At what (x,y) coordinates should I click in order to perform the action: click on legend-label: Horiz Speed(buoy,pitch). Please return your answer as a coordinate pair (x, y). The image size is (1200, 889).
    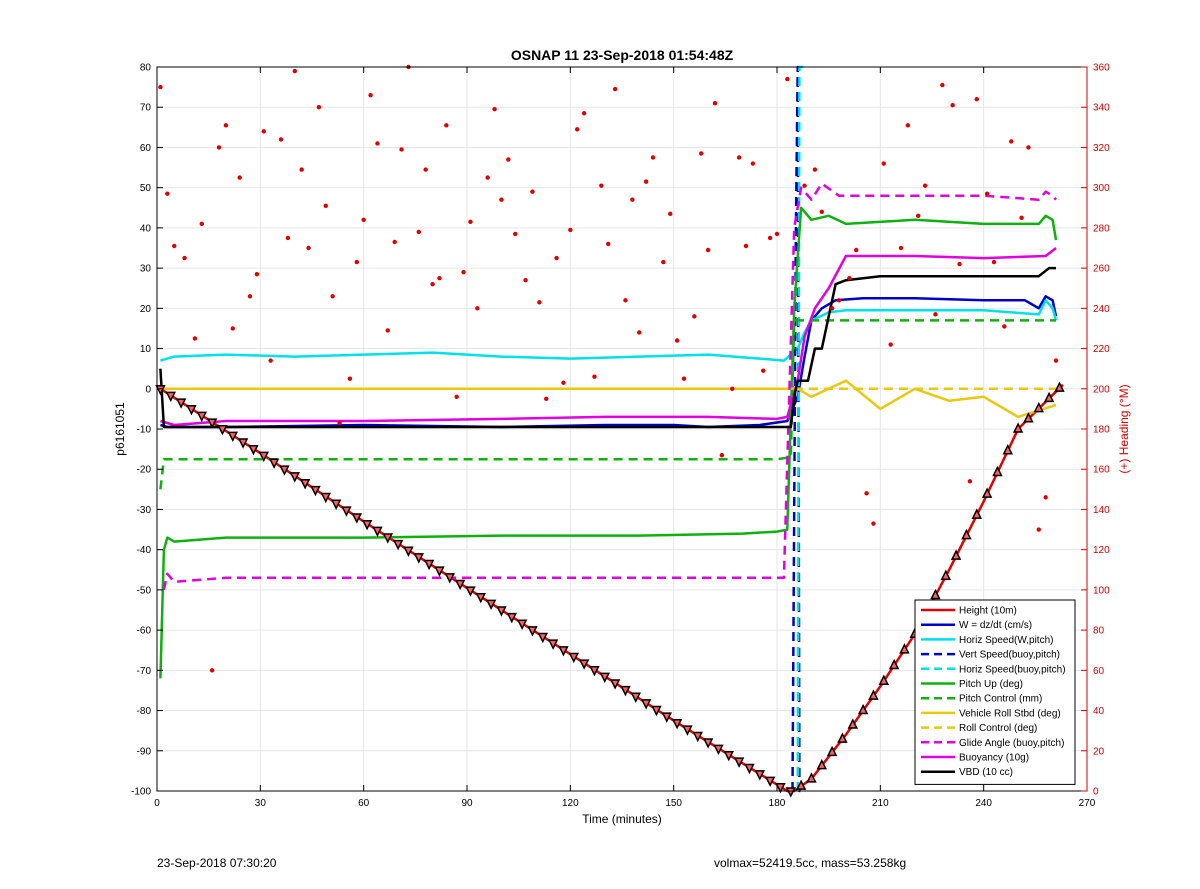
    Looking at the image, I should click on (1012, 669).